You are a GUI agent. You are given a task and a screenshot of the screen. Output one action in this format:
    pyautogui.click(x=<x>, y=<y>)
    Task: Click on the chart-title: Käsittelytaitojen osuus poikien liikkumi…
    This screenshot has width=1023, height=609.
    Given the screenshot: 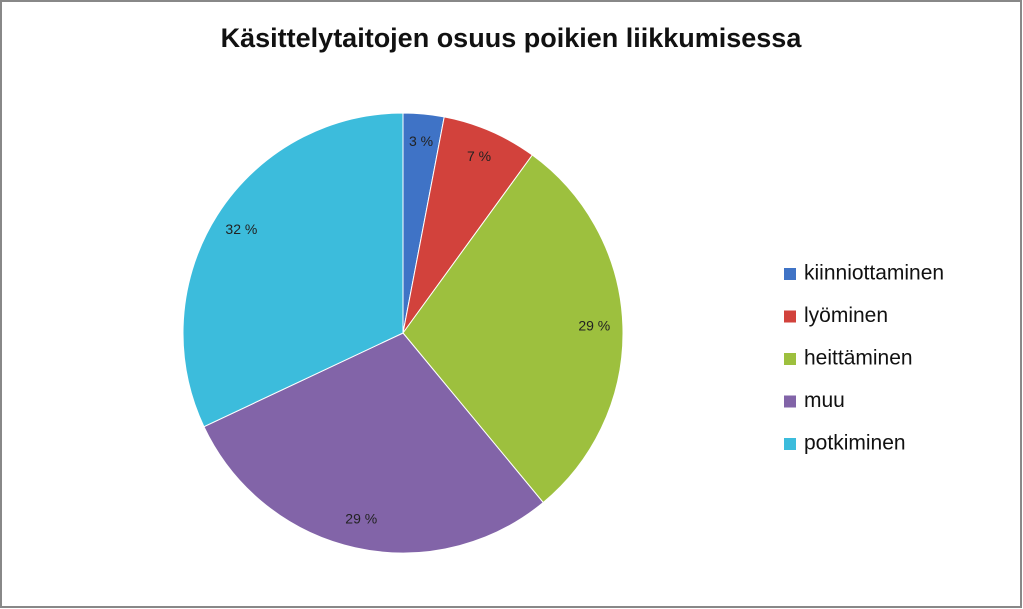 What is the action you would take?
    pyautogui.click(x=512, y=38)
    